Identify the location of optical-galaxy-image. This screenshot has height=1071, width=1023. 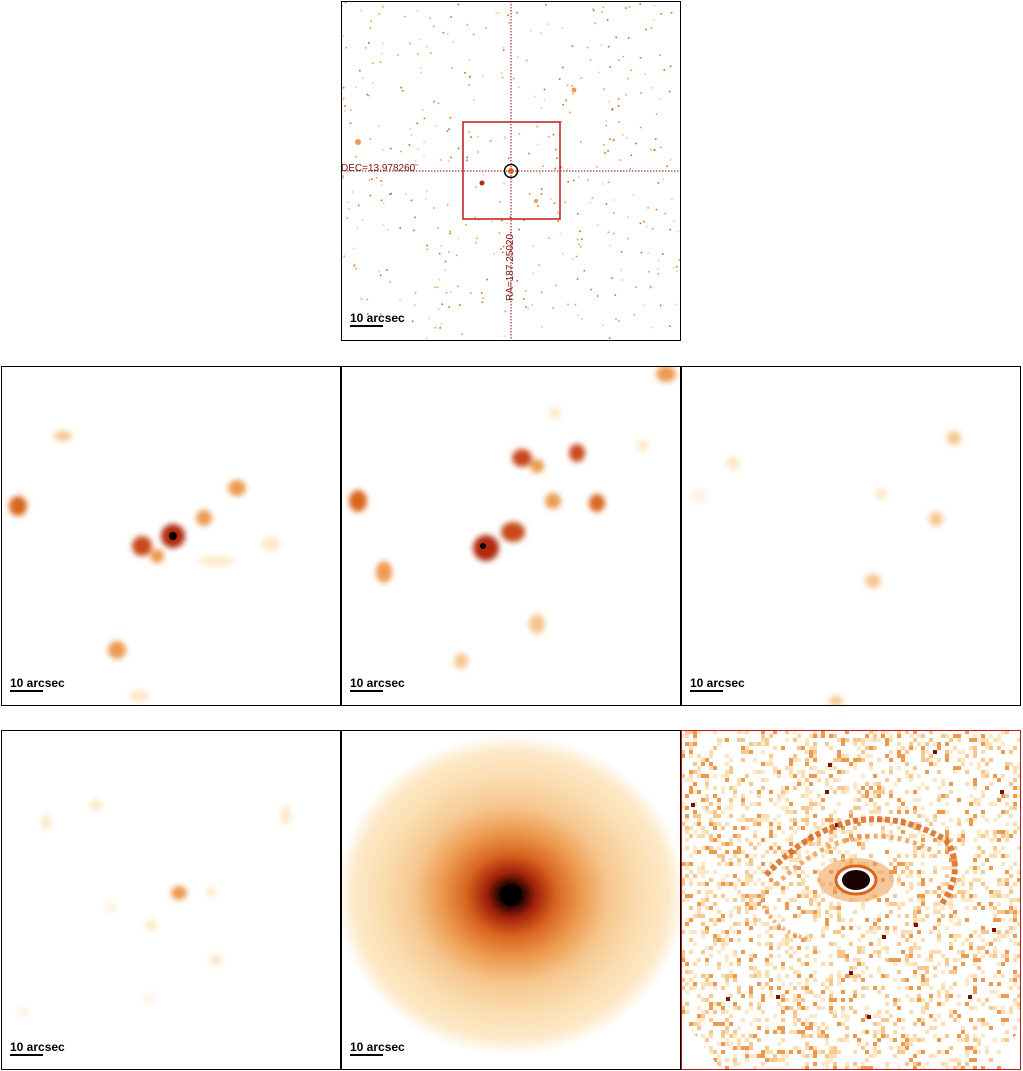
(511, 895).